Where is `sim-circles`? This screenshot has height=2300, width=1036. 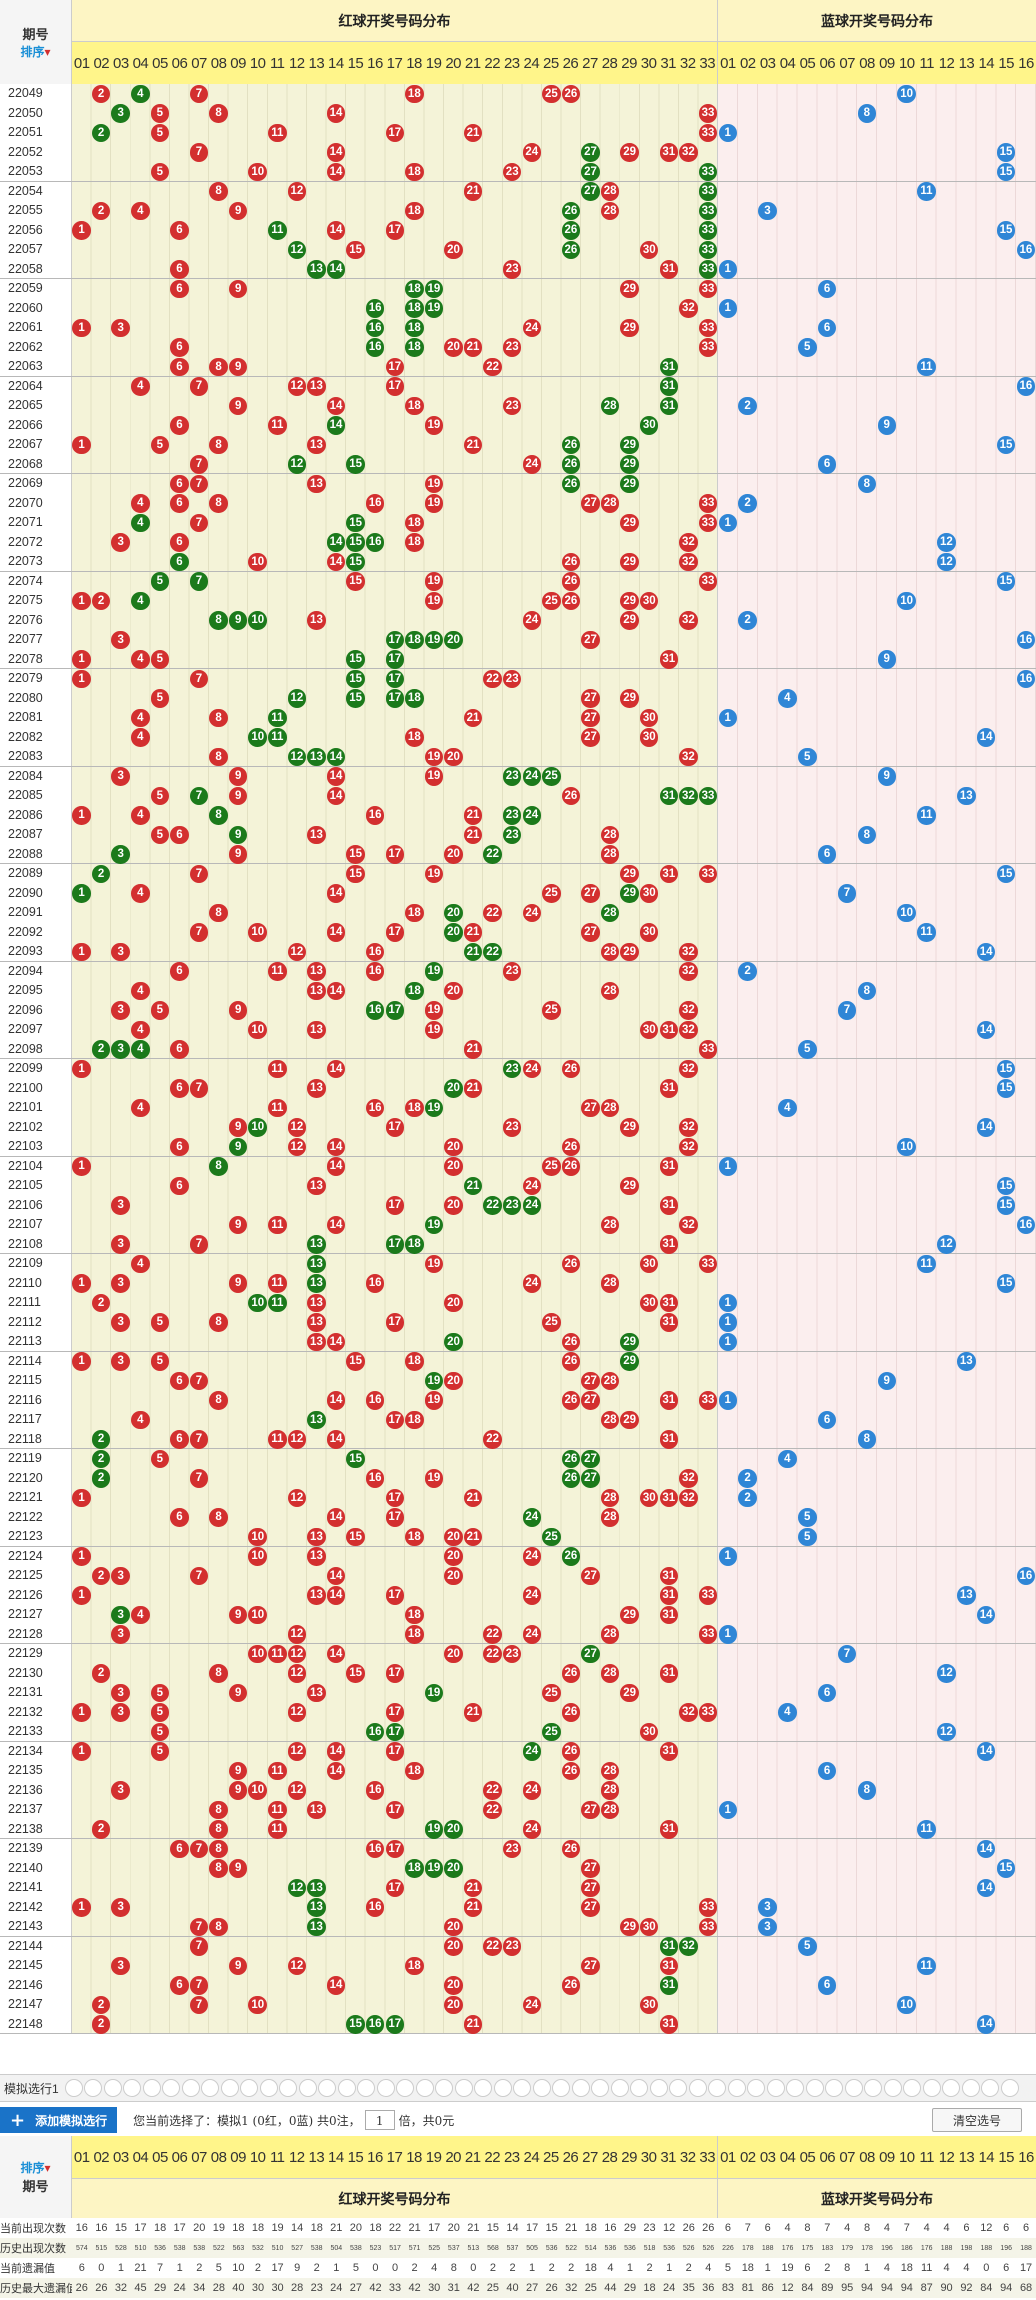
sim-circles is located at coordinates (542, 2088).